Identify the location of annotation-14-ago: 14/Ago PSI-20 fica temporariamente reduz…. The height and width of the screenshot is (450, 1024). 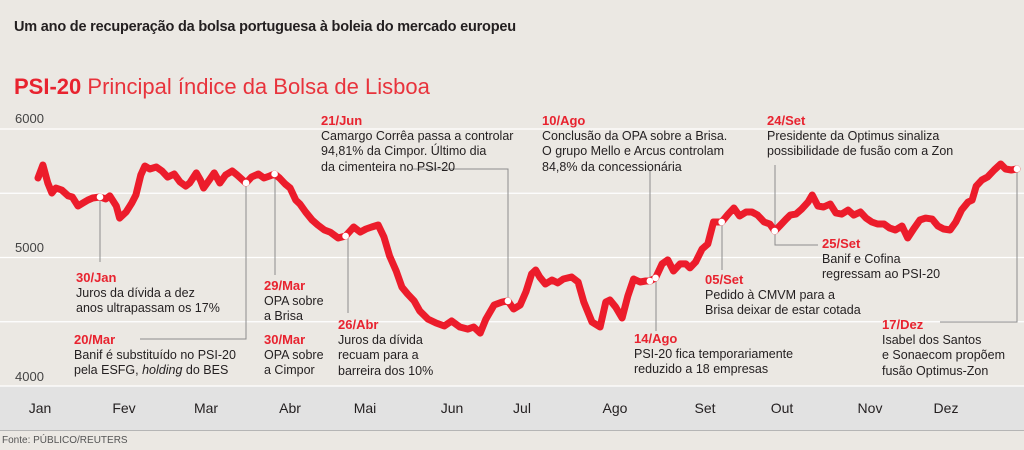
(713, 354).